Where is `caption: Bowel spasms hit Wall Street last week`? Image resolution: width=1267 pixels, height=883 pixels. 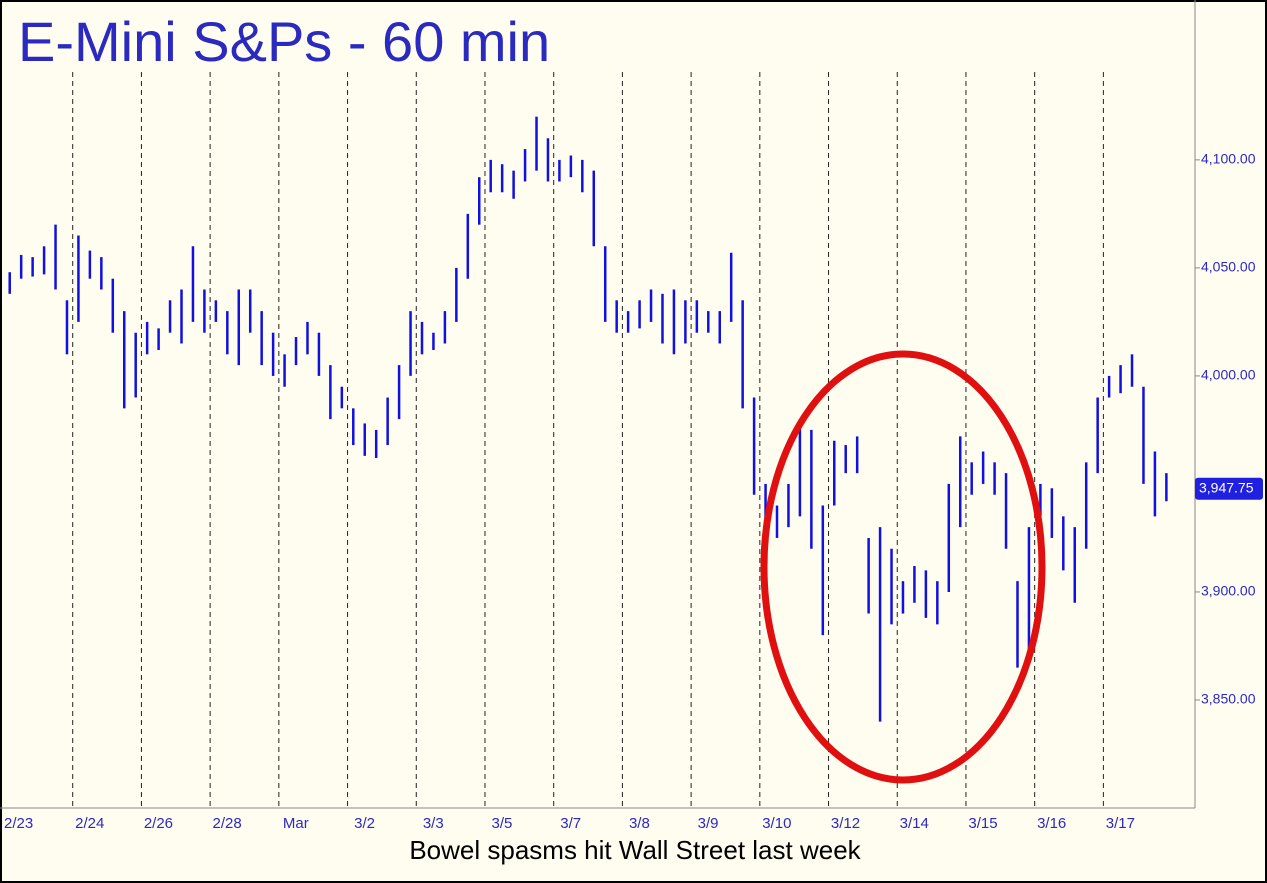
caption: Bowel spasms hit Wall Street last week is located at coordinates (635, 850).